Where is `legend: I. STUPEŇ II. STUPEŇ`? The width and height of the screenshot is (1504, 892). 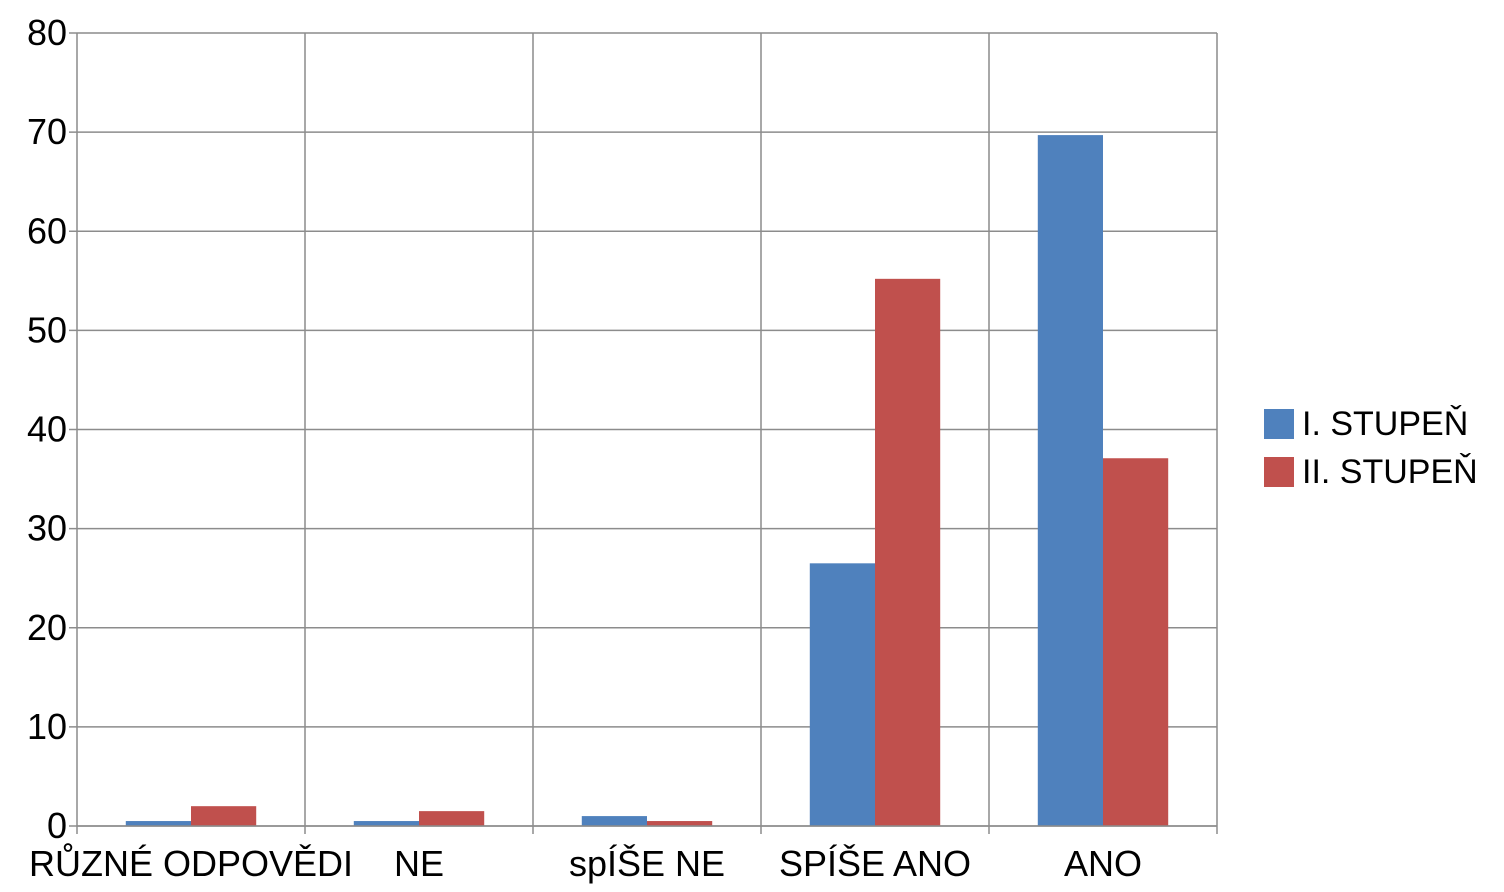 legend: I. STUPEŇ II. STUPEŇ is located at coordinates (1371, 448).